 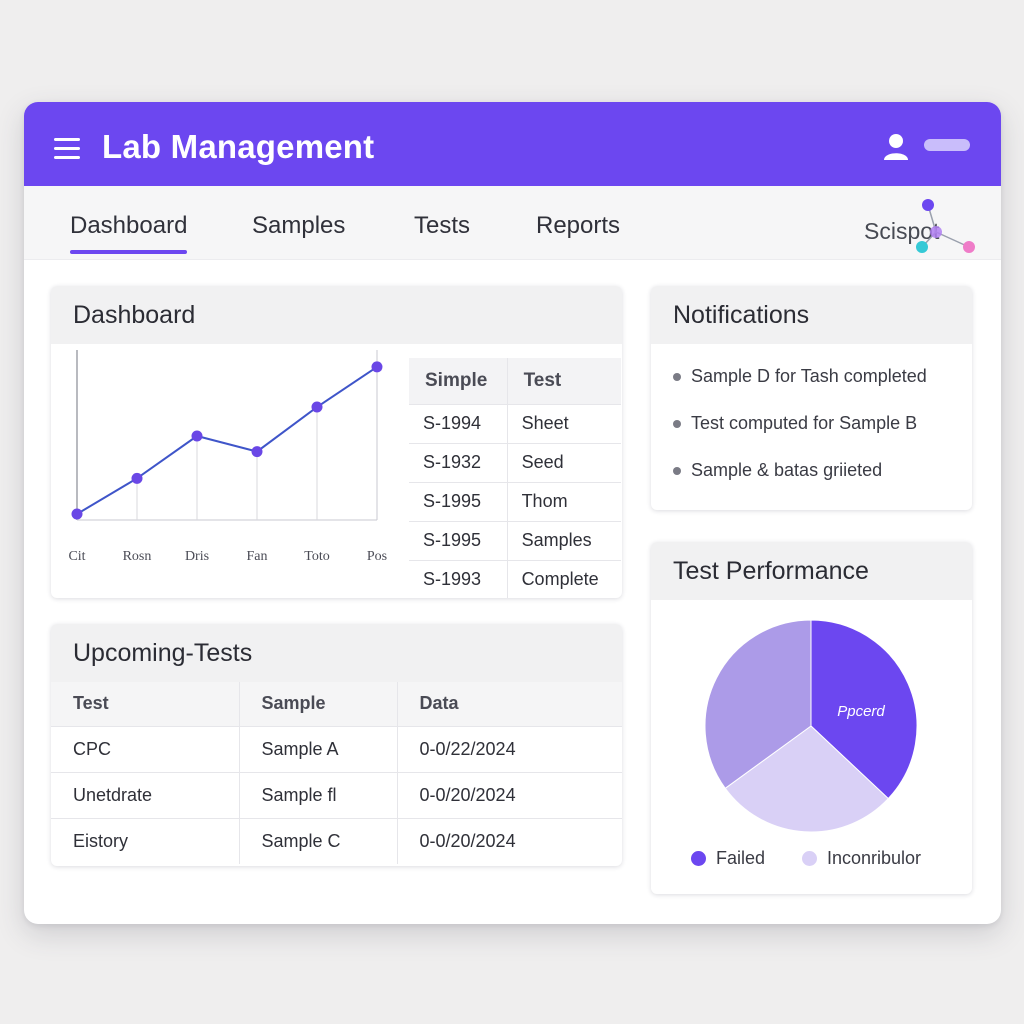 I want to click on molecule-icon, so click(x=945, y=226).